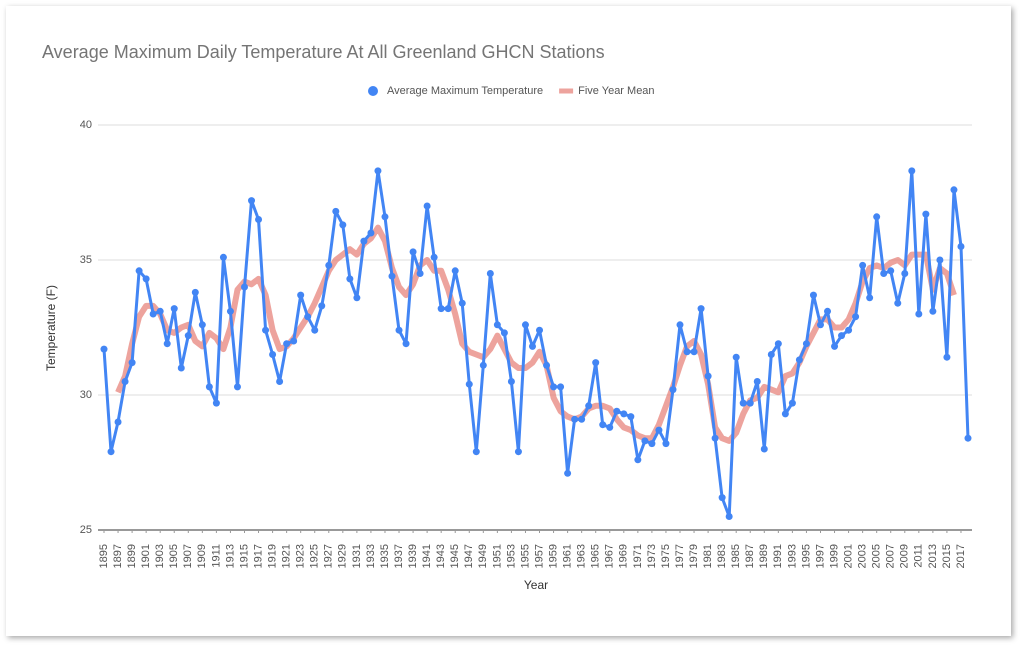 This screenshot has width=1024, height=646. Describe the element at coordinates (258, 556) in the screenshot. I see `x-tick-label: 1917` at that location.